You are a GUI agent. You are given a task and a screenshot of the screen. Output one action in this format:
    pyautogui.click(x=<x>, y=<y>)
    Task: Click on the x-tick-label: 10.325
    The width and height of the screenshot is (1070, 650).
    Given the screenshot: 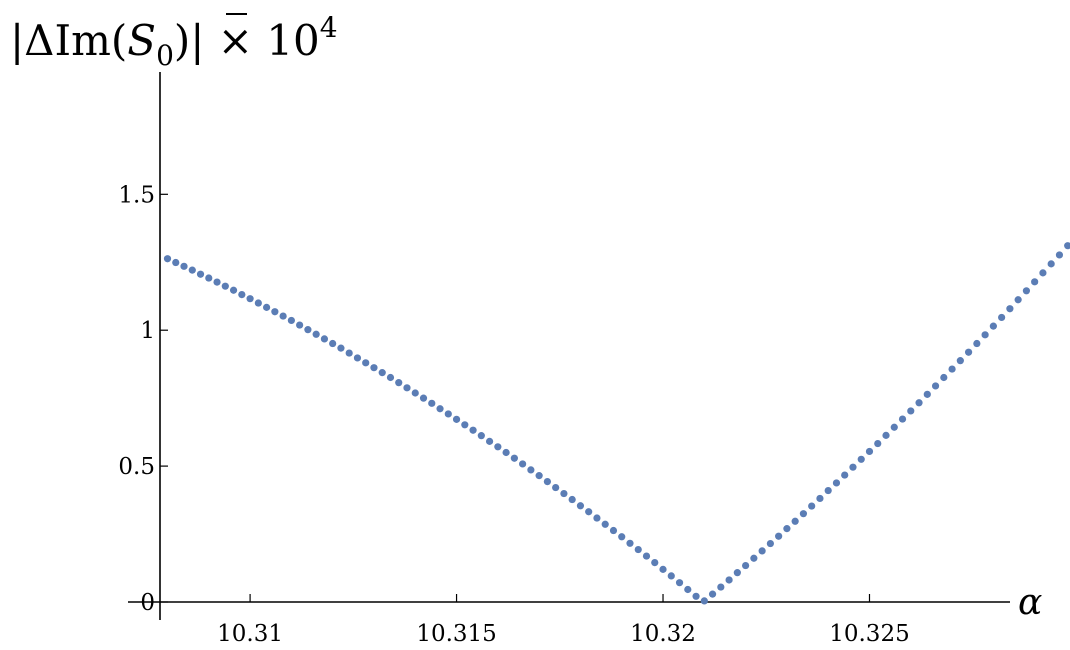 What is the action you would take?
    pyautogui.click(x=869, y=634)
    